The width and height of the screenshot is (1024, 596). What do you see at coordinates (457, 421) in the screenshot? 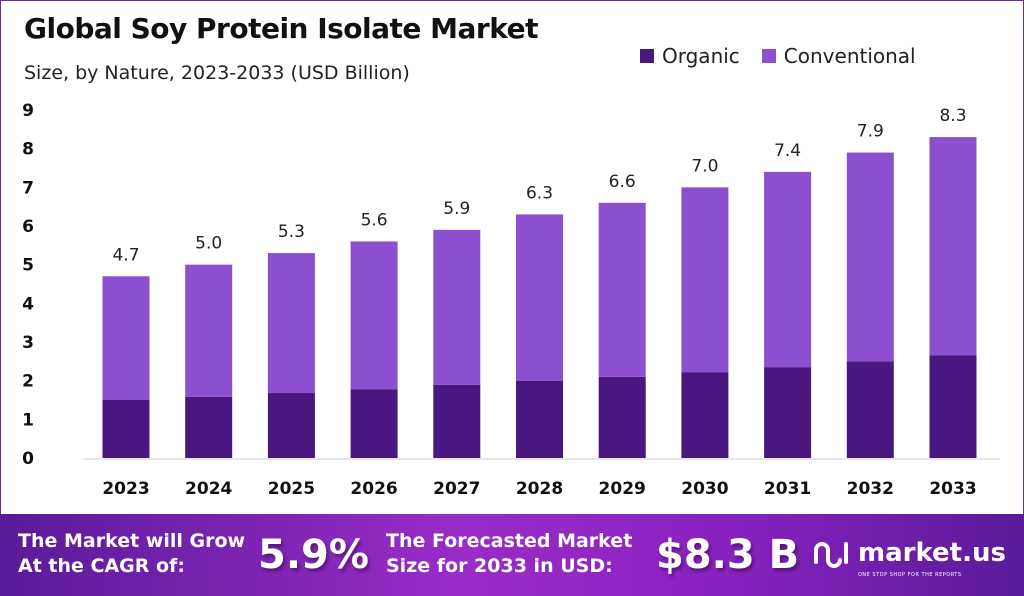
I see `bar-organic-2027` at bounding box center [457, 421].